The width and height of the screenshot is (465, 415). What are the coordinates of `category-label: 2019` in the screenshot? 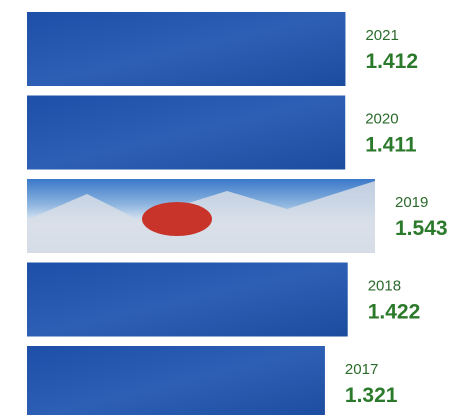 It's located at (411, 202).